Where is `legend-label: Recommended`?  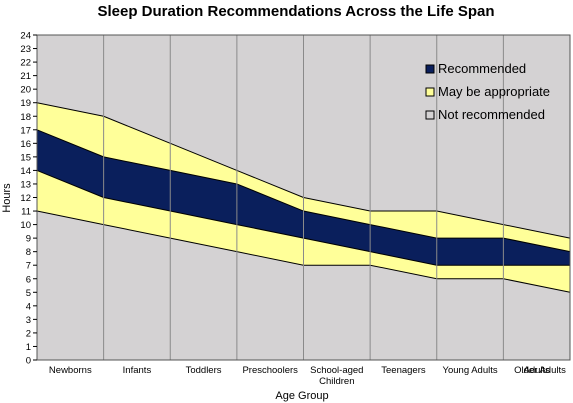 legend-label: Recommended is located at coordinates (482, 68).